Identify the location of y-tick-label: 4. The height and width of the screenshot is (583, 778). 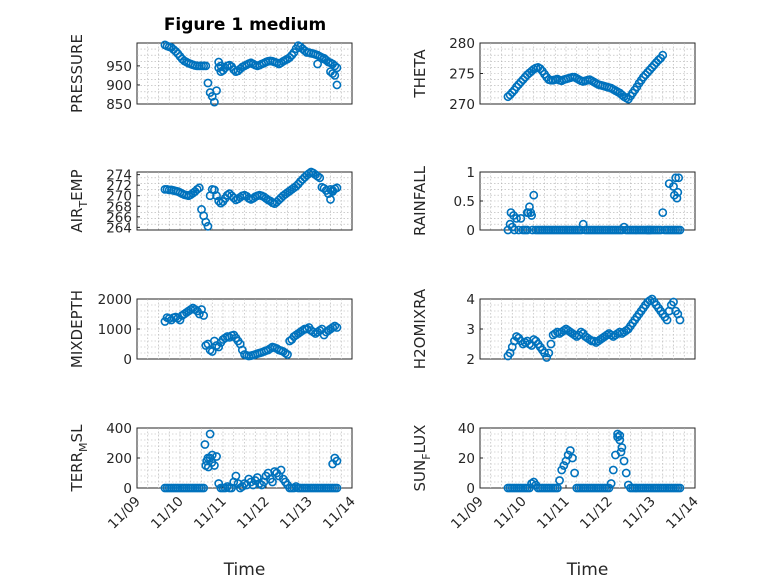
(470, 300).